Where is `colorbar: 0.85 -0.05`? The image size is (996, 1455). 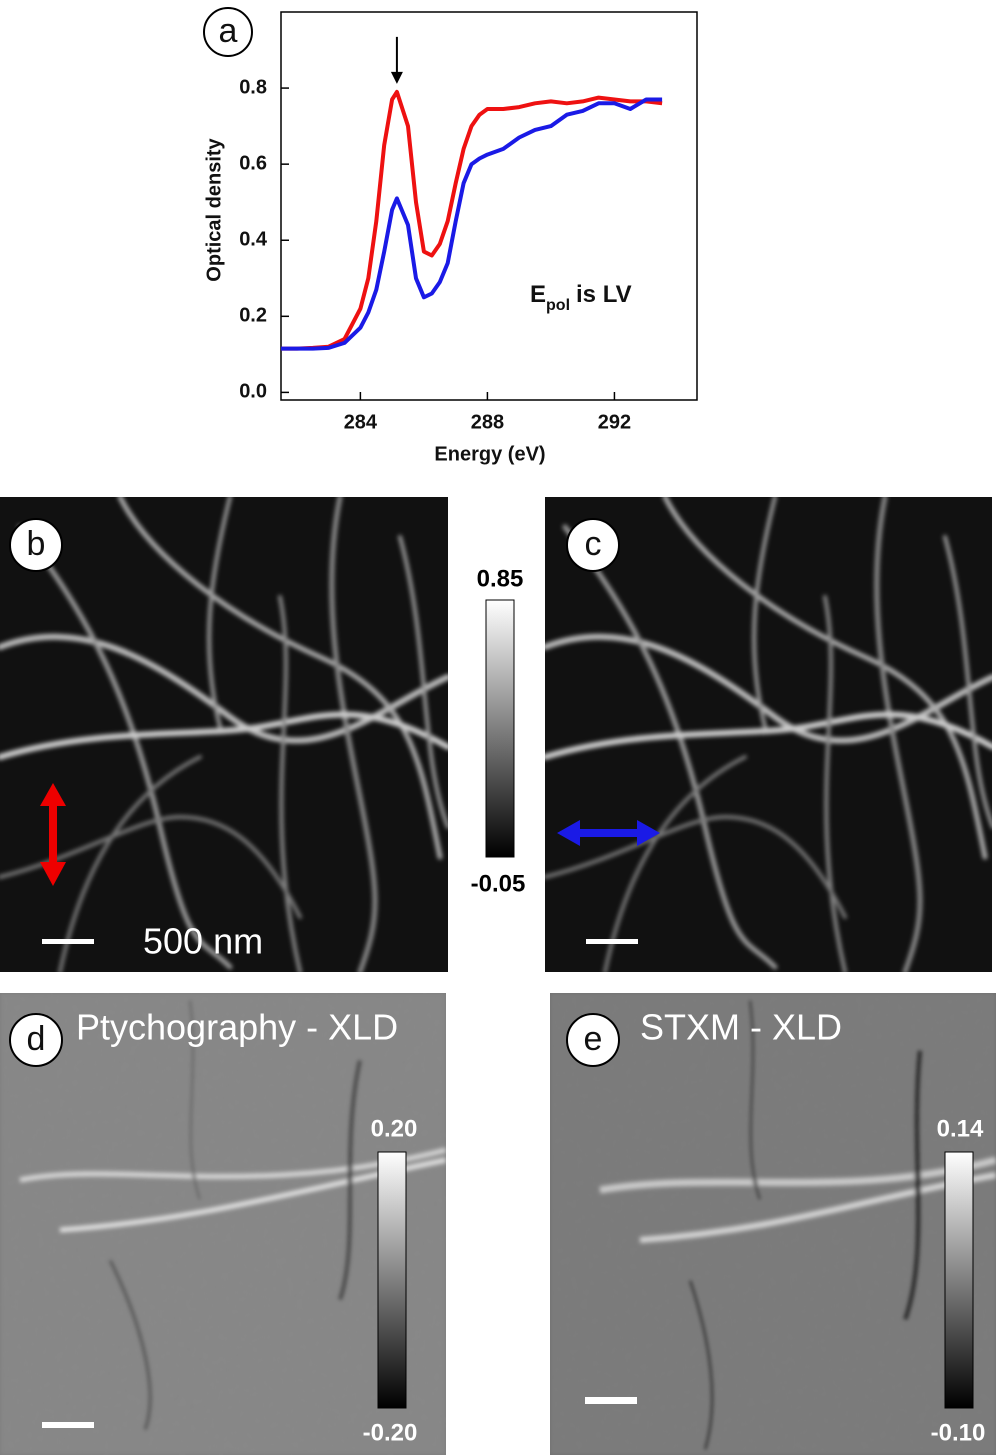
colorbar: 0.85 -0.05 is located at coordinates (498, 731).